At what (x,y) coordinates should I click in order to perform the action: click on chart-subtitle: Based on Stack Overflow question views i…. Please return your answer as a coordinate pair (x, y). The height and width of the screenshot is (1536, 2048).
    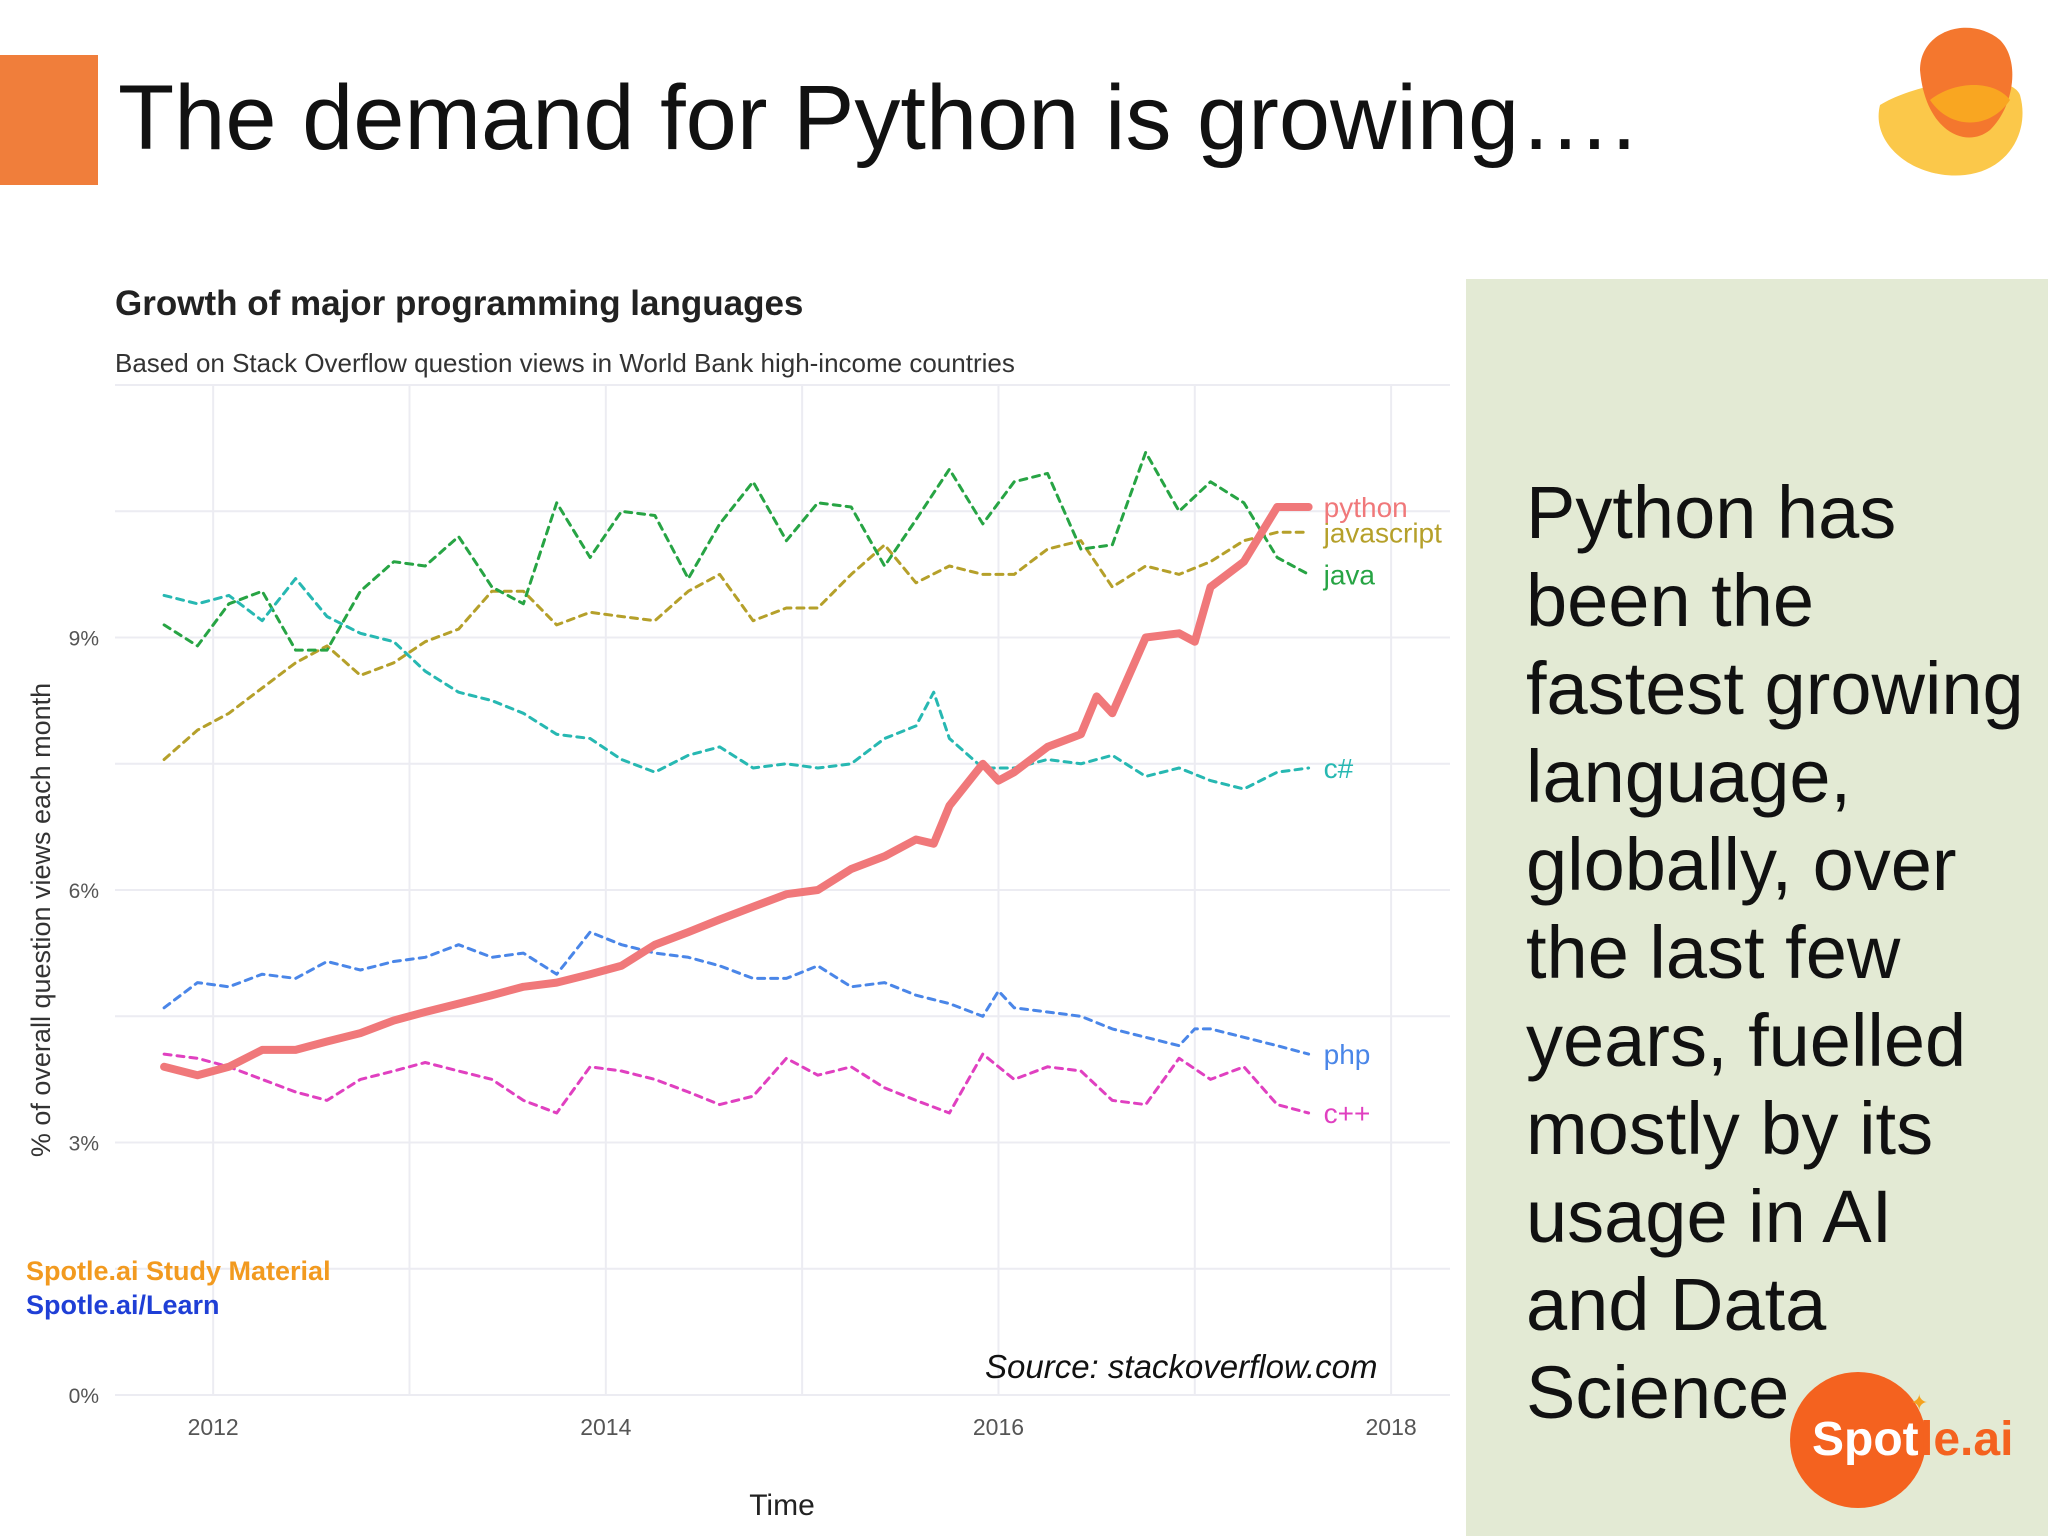
    Looking at the image, I should click on (565, 363).